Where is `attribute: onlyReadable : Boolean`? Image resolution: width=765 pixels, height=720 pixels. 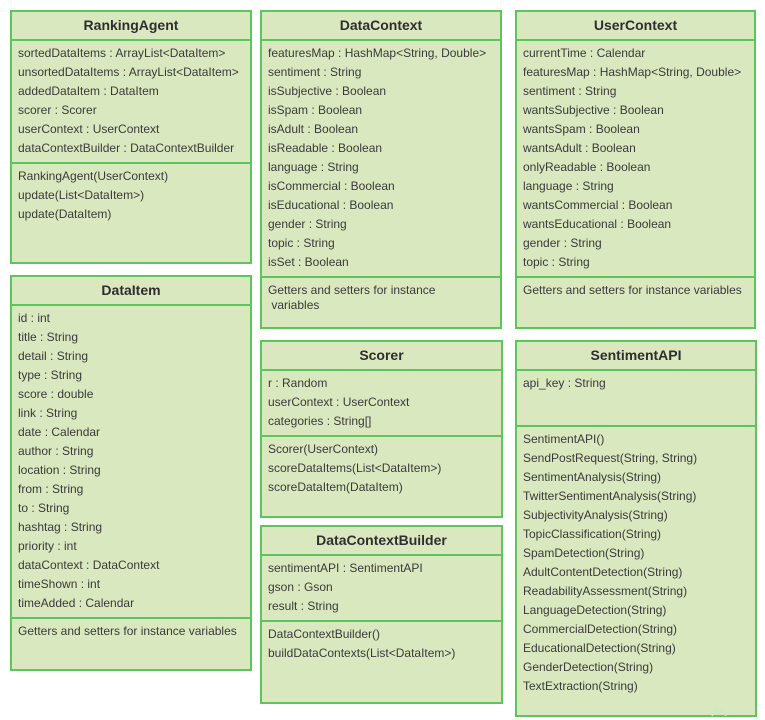
attribute: onlyReadable : Boolean is located at coordinates (587, 167).